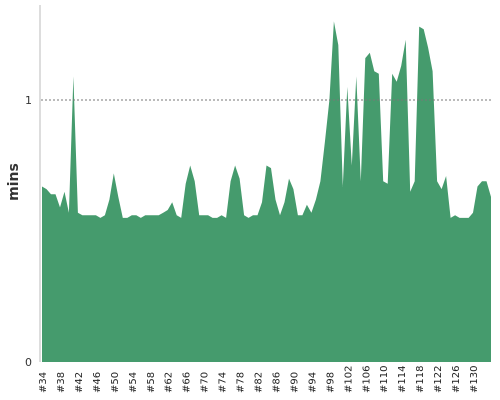  Describe the element at coordinates (348, 379) in the screenshot. I see `x-tick-label: #102` at that location.